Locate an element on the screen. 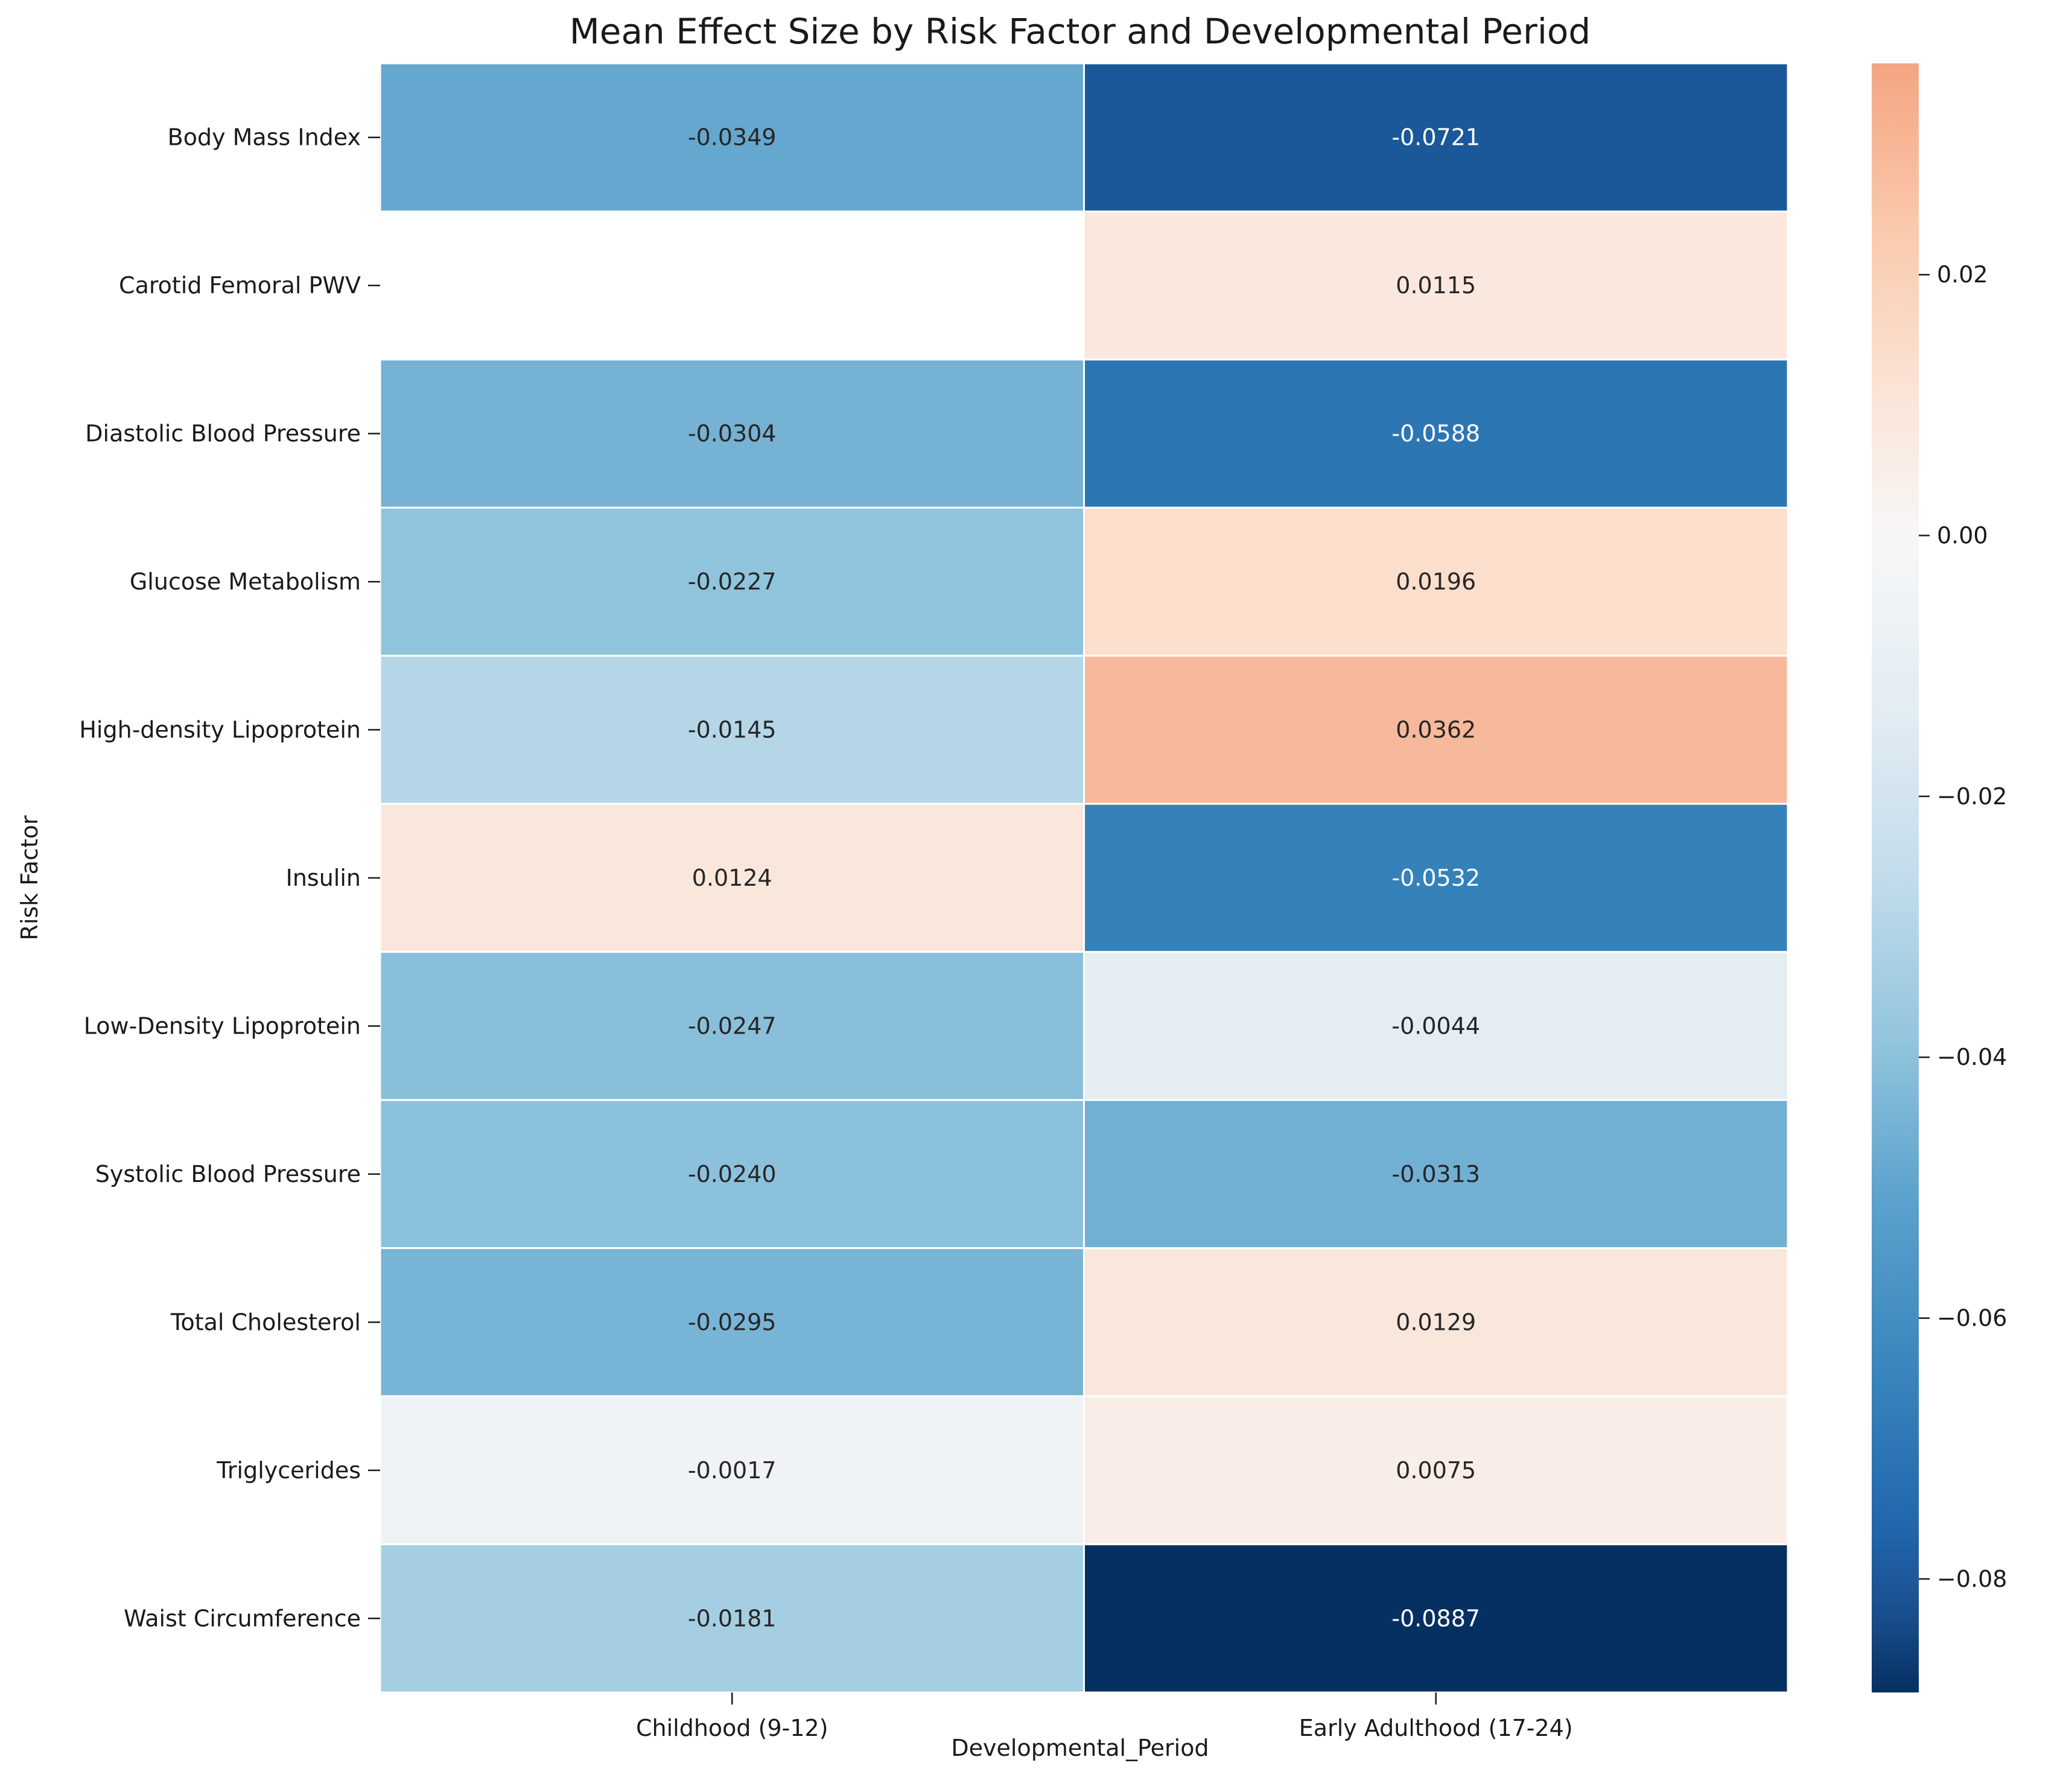 Image resolution: width=2066 pixels, height=1792 pixels. cell-value-body-mass-index-early-adulthood: -0.0721 is located at coordinates (1435, 137).